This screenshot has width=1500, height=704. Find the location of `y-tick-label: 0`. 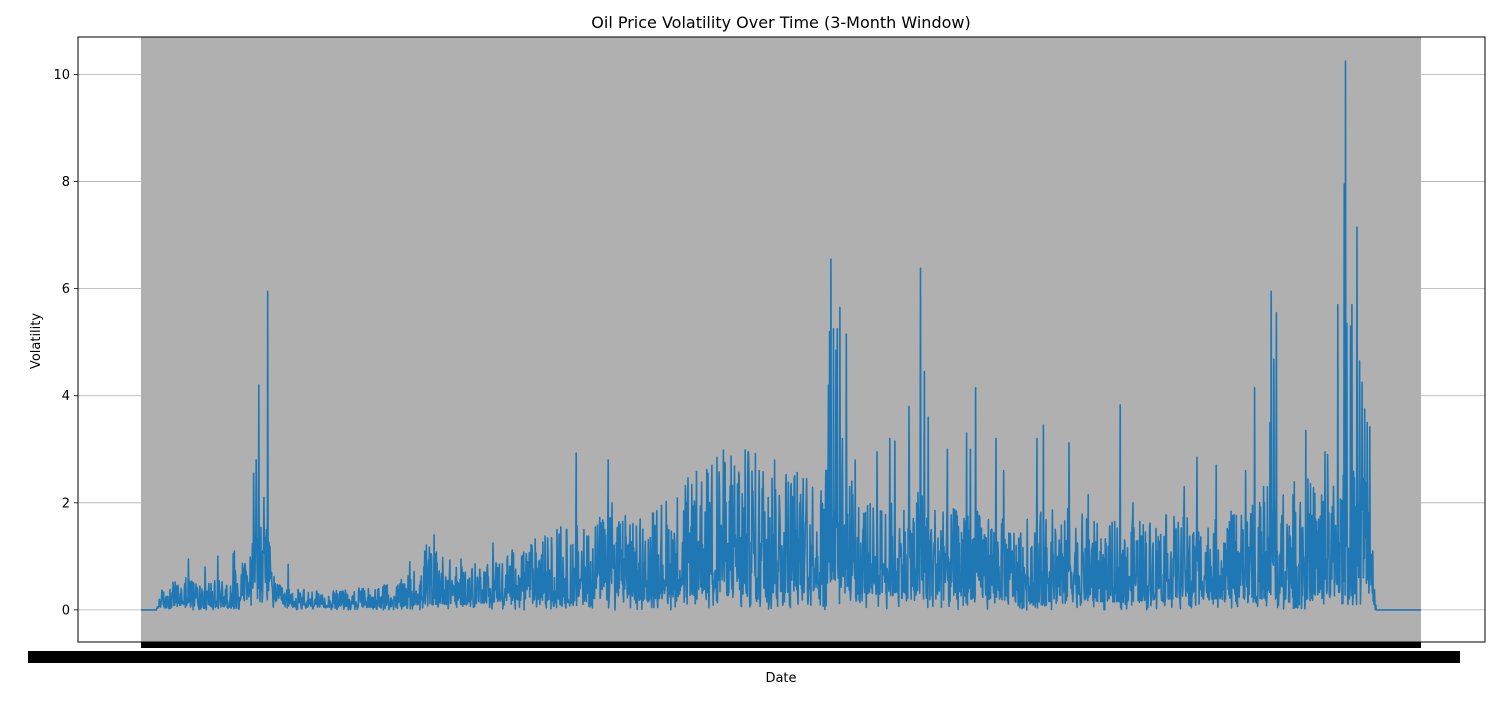

y-tick-label: 0 is located at coordinates (66, 610).